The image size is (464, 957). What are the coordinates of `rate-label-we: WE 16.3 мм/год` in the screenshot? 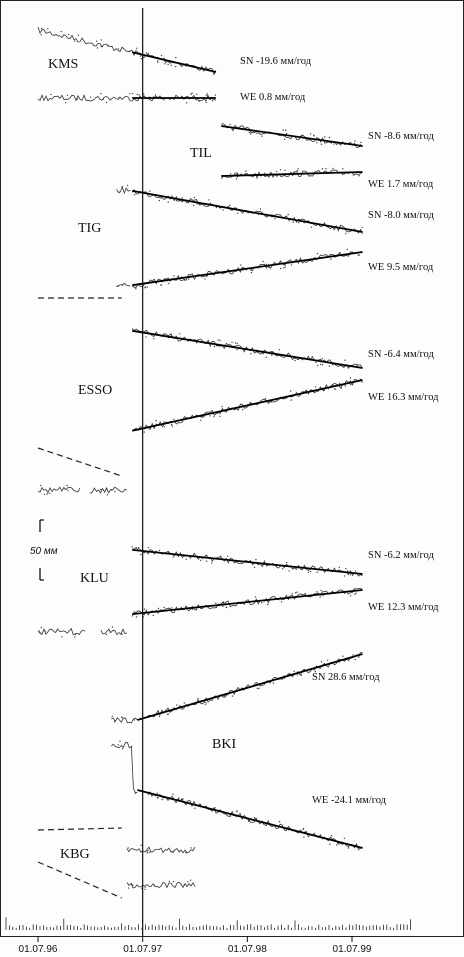 It's located at (403, 397).